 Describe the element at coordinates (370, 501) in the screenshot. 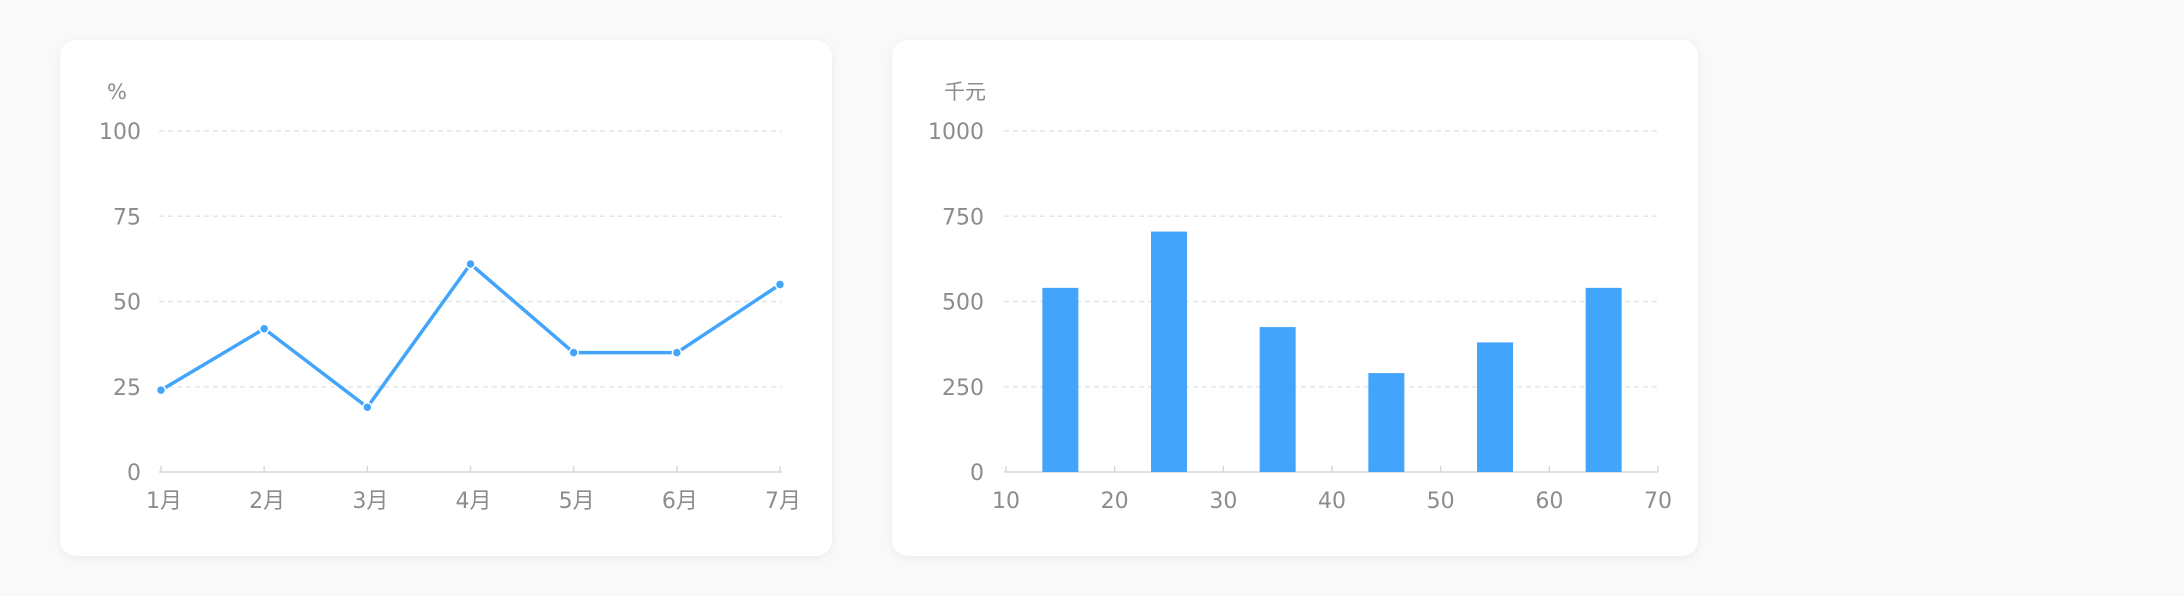

I see `line-x-tick-label: 3月` at that location.